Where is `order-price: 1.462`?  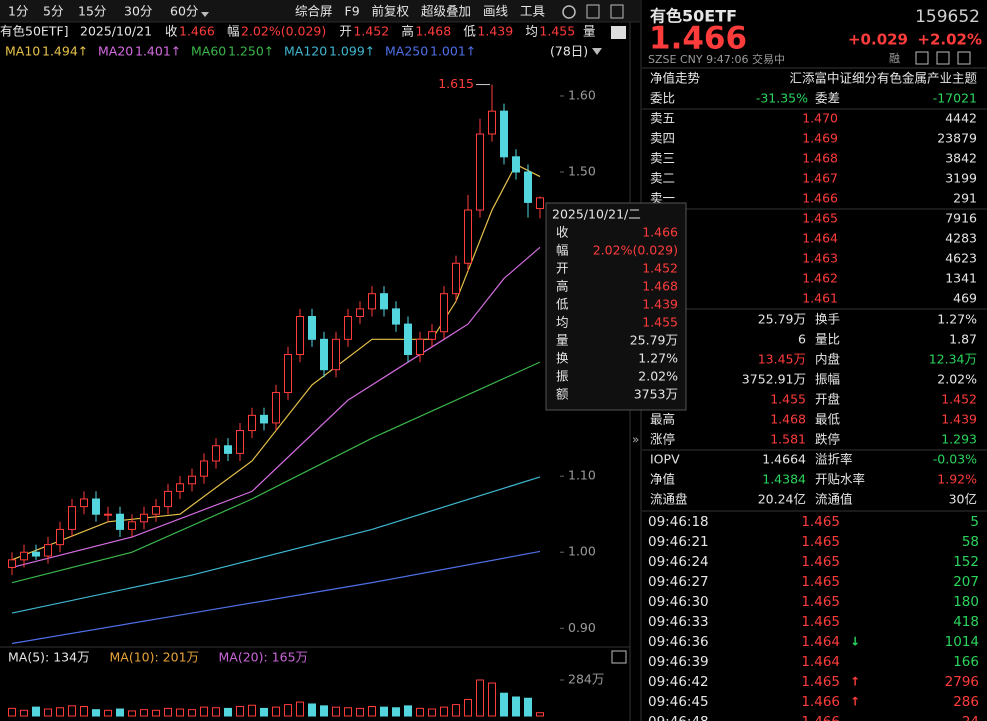 order-price: 1.462 is located at coordinates (820, 278).